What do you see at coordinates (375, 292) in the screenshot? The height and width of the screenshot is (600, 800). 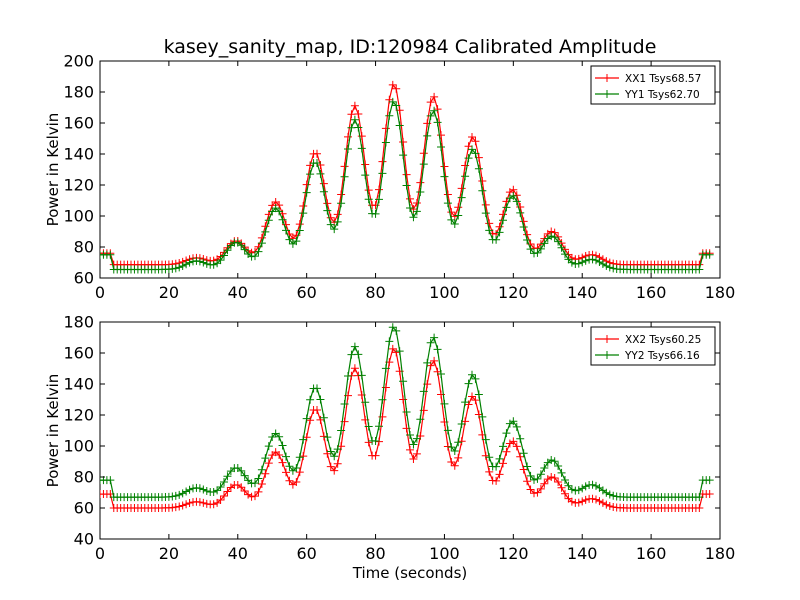 I see `x-tick-label: 80` at bounding box center [375, 292].